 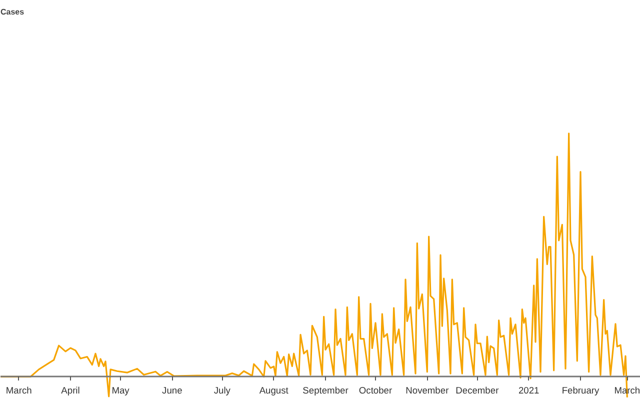 I want to click on x-tick-label: July, so click(x=222, y=391).